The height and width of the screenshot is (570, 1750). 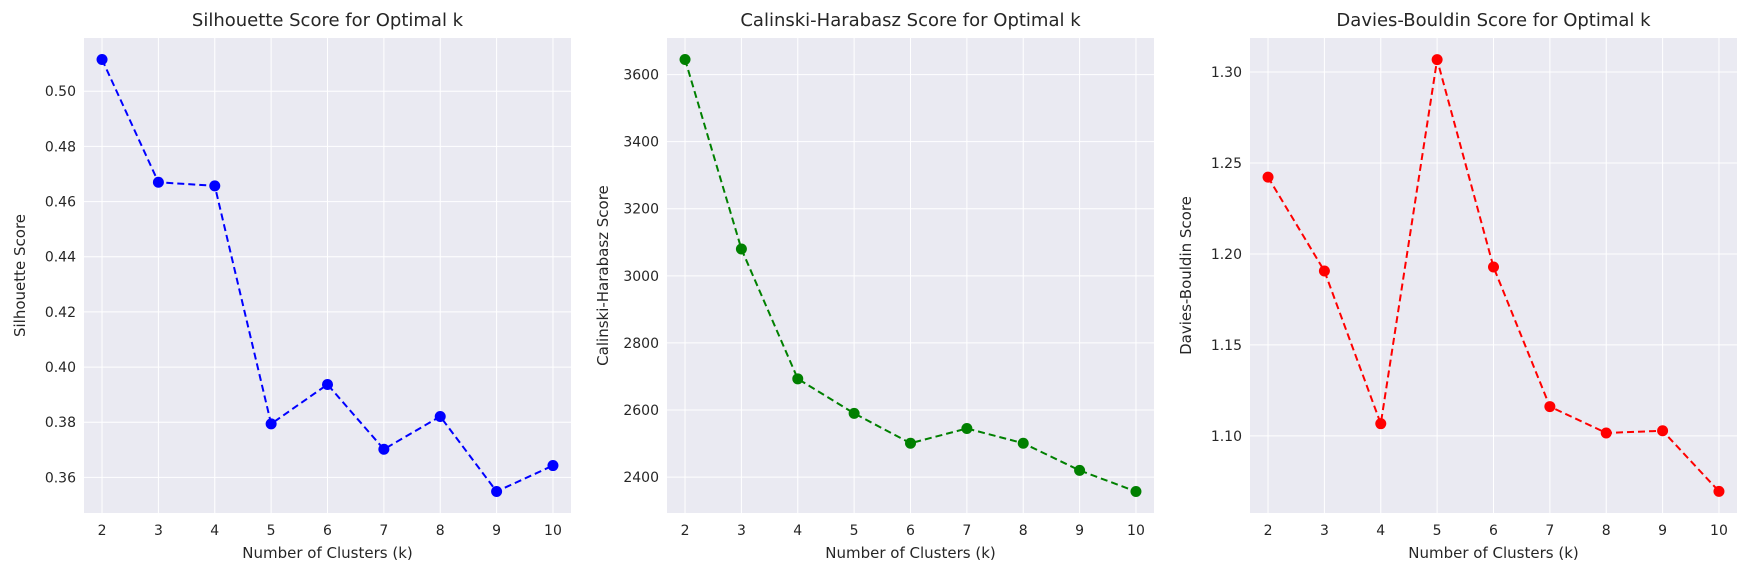 What do you see at coordinates (641, 143) in the screenshot?
I see `y-tick-label: 3400` at bounding box center [641, 143].